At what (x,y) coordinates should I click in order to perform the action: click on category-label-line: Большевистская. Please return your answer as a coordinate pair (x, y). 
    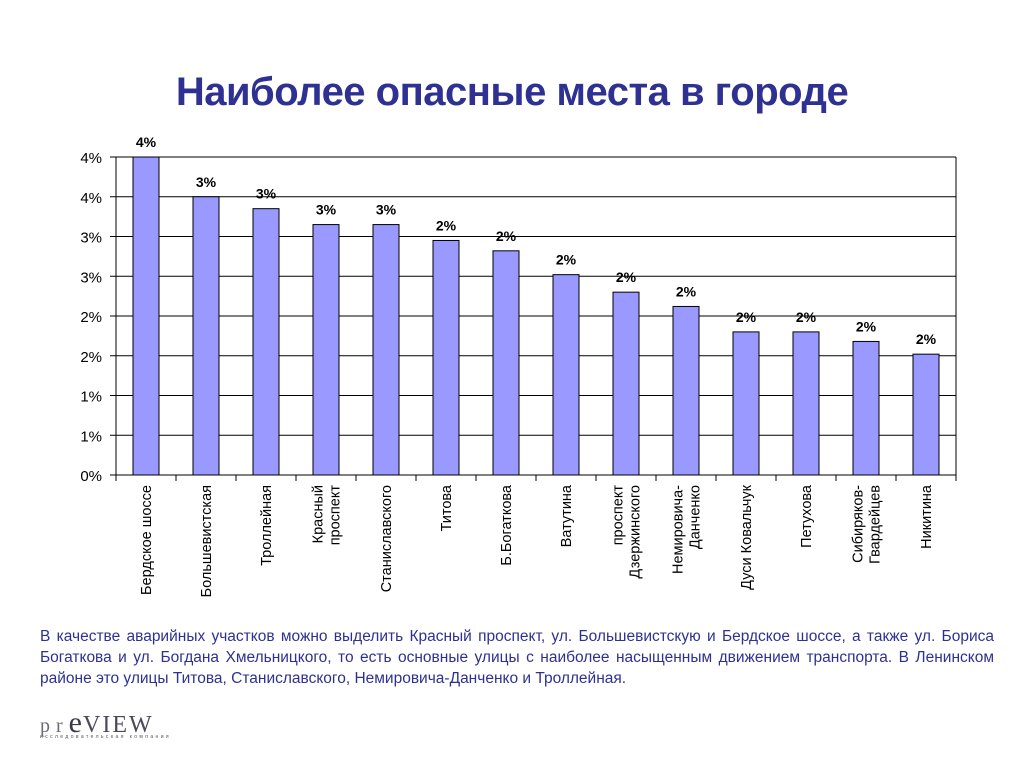
    Looking at the image, I should click on (207, 541).